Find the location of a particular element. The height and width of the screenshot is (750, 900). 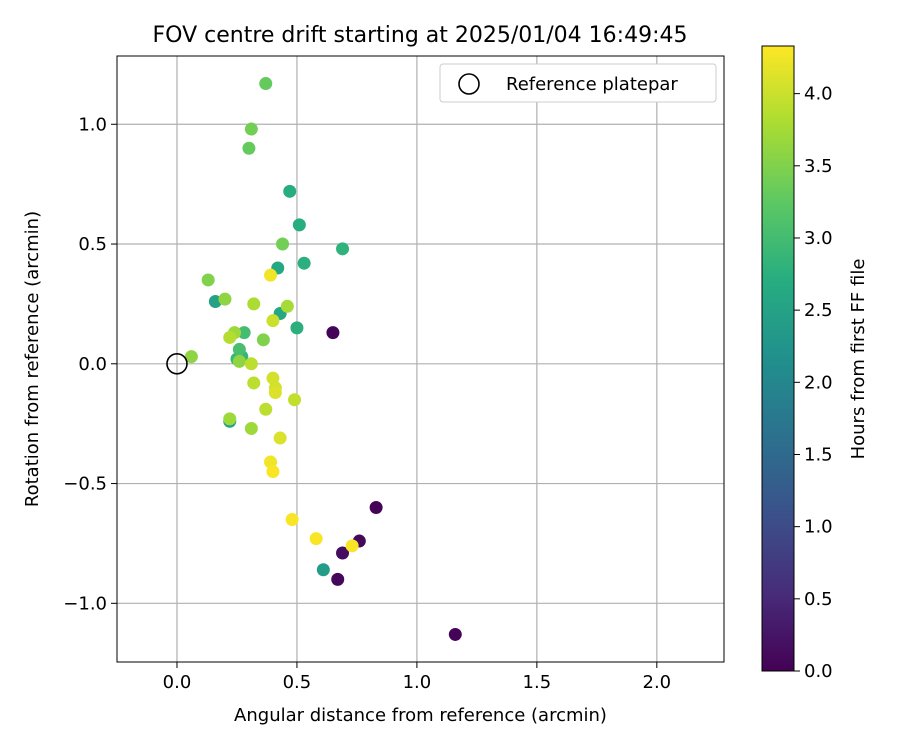

x-tick-label: 0.0 is located at coordinates (177, 682).